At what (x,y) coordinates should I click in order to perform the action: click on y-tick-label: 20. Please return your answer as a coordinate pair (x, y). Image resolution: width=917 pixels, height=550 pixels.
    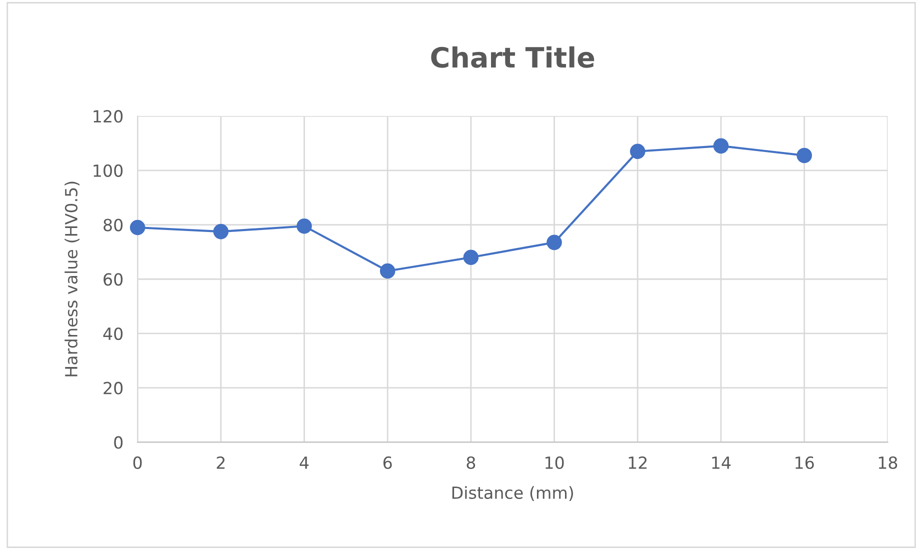
    Looking at the image, I should click on (113, 388).